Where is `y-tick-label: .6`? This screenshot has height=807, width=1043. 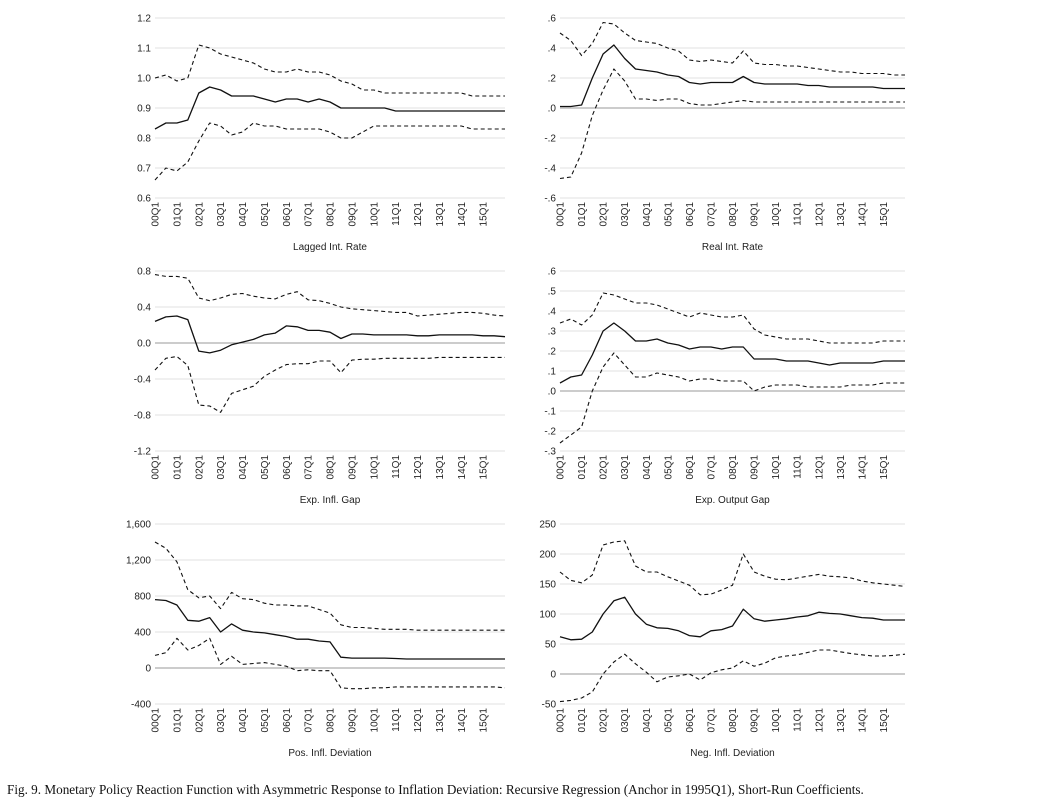 y-tick-label: .6 is located at coordinates (552, 272).